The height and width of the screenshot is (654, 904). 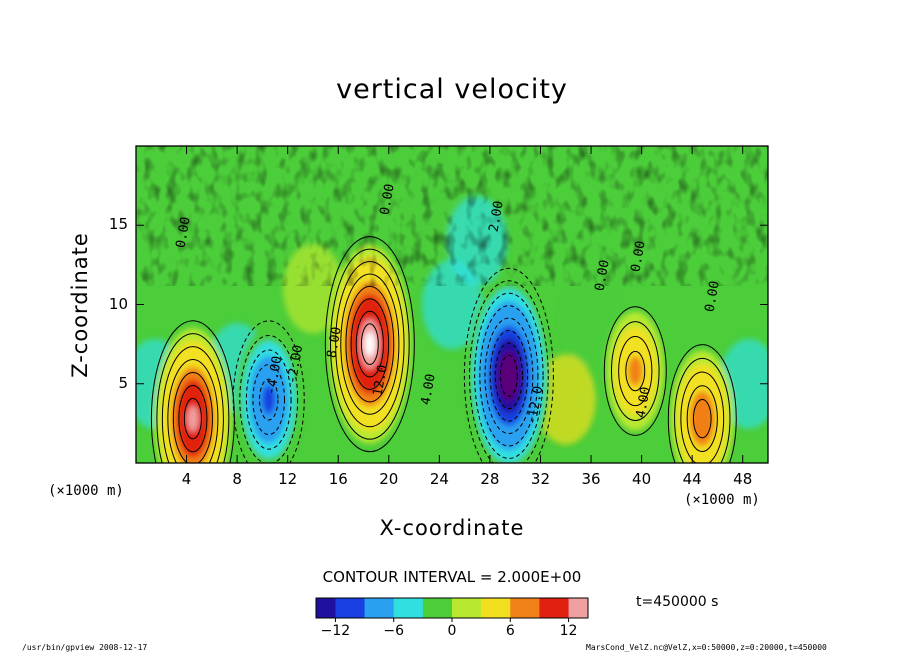 What do you see at coordinates (288, 479) in the screenshot?
I see `x-tick-label: 12` at bounding box center [288, 479].